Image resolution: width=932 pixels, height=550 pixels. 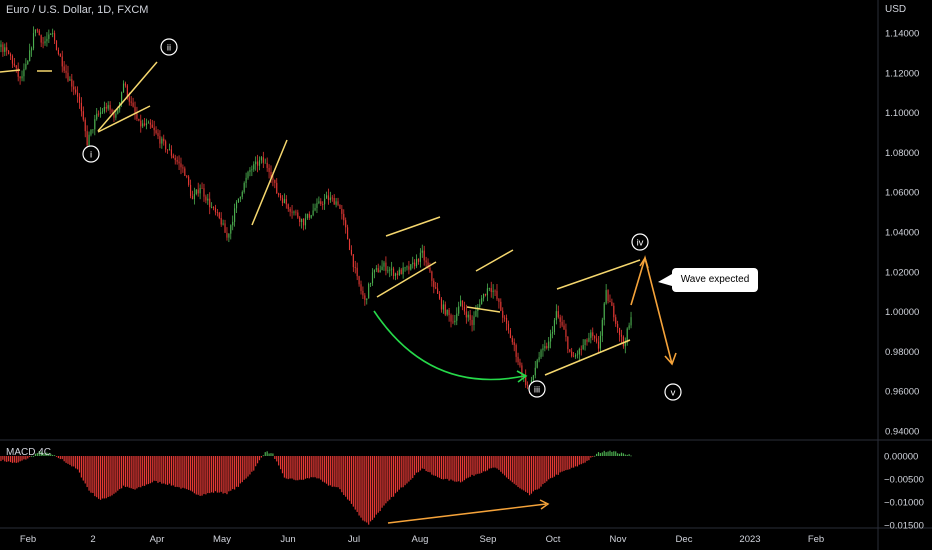 What do you see at coordinates (77, 10) in the screenshot?
I see `chart-title: Euro / U.S. Dollar, 1D, FXCM` at bounding box center [77, 10].